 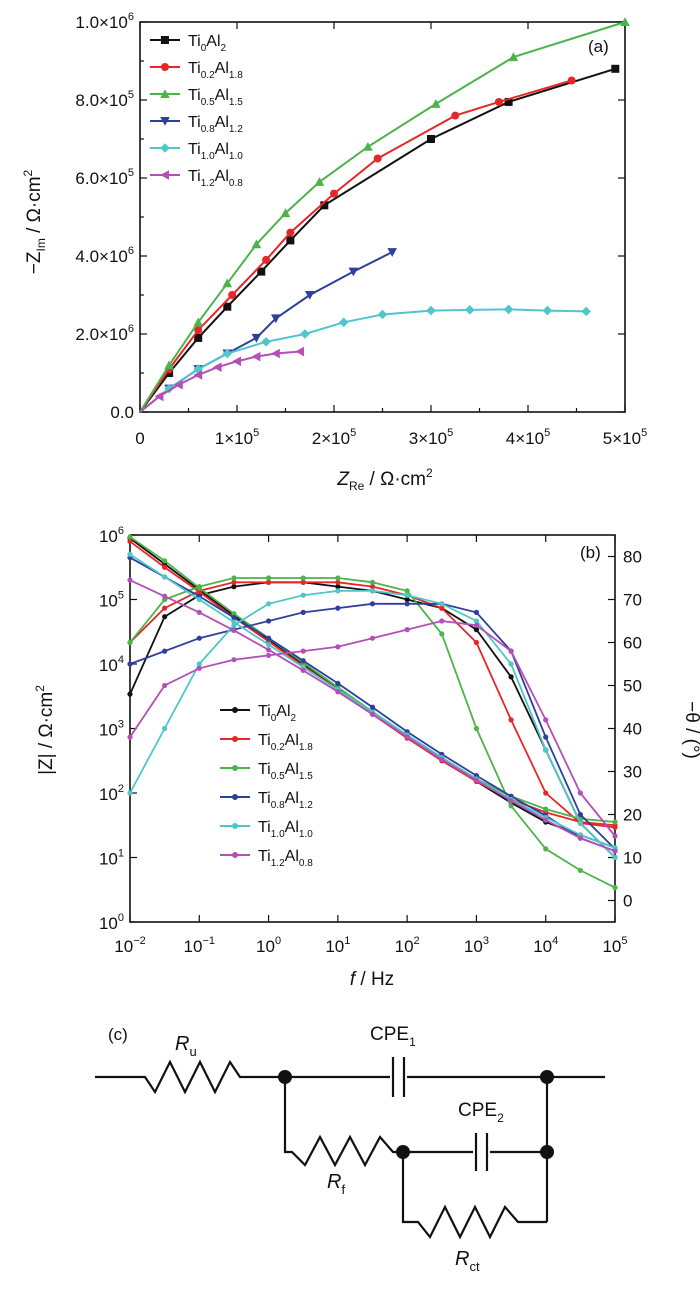 I want to click on legend-label-sub2: 1.0, so click(x=306, y=834).